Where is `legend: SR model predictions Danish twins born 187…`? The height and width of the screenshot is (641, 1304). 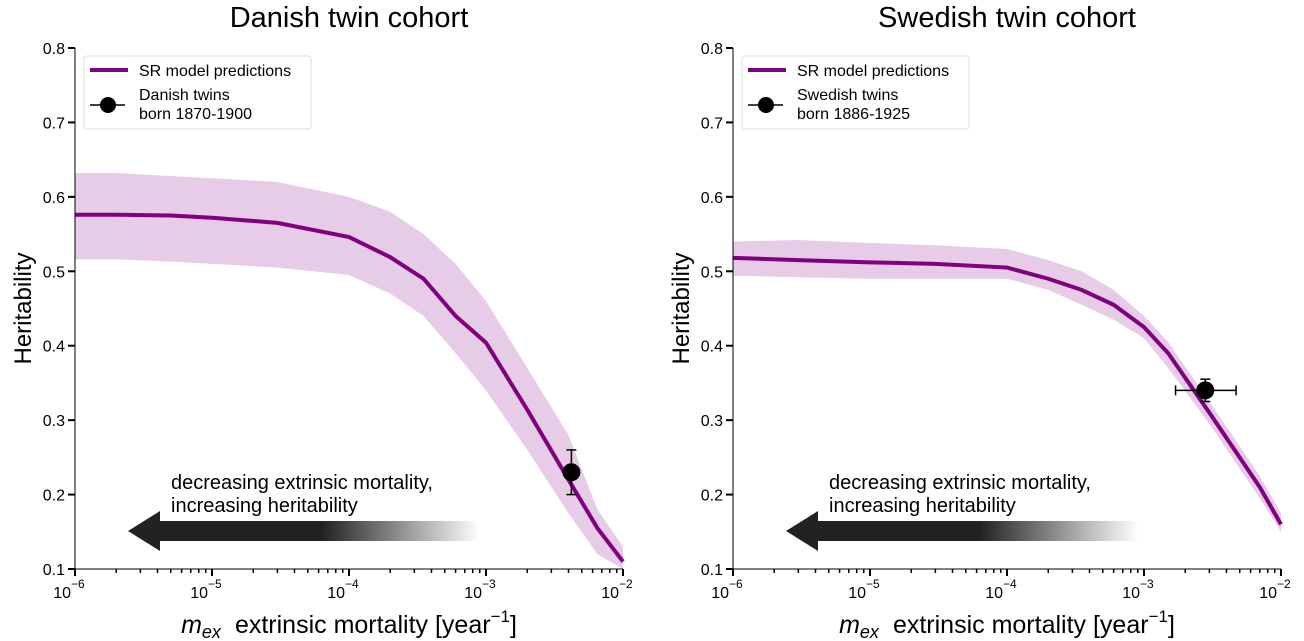
legend: SR model predictions Danish twins born 187… is located at coordinates (197, 92).